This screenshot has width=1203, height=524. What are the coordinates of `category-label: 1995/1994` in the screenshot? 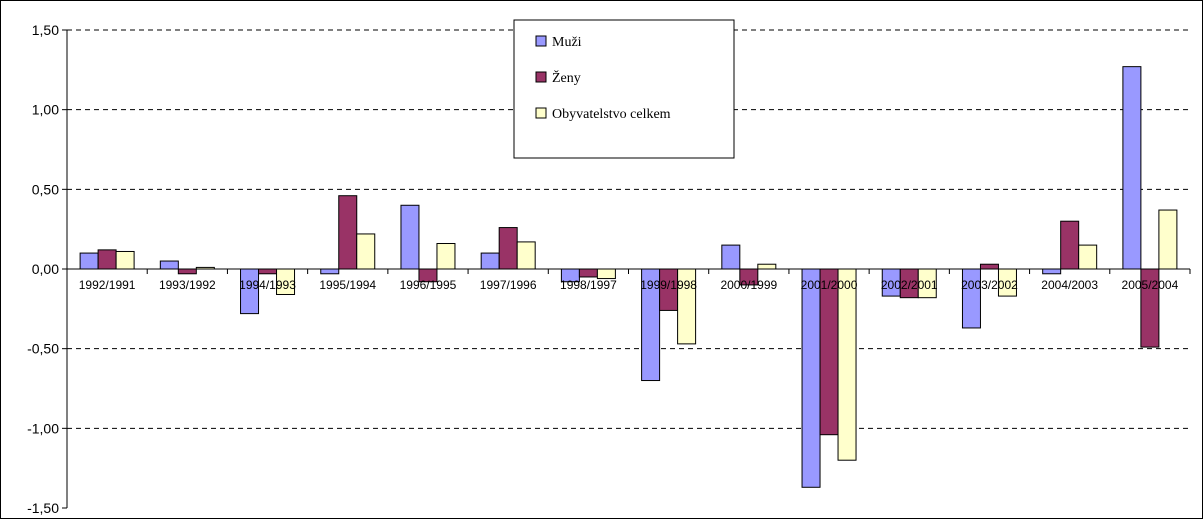 It's located at (347, 285).